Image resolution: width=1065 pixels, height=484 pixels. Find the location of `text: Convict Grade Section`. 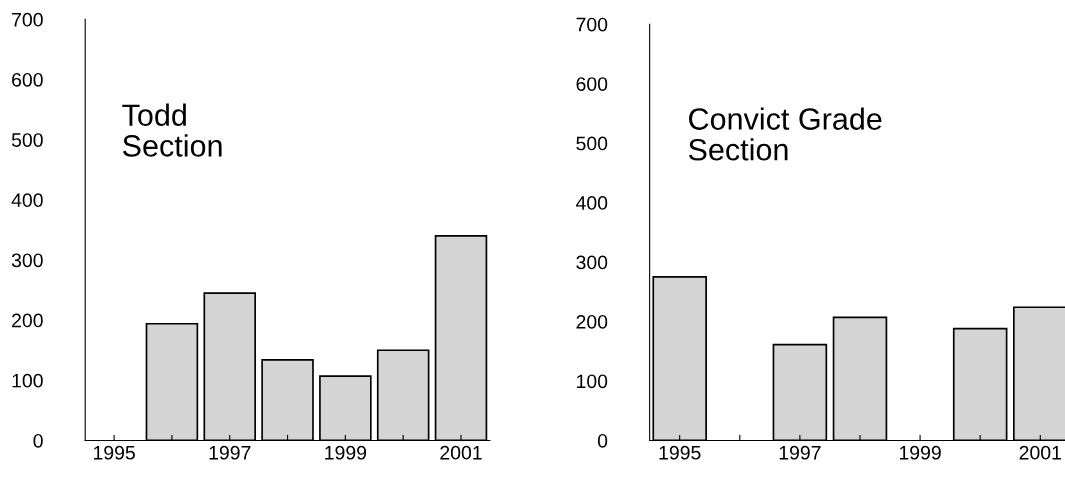

text: Convict Grade Section is located at coordinates (785, 134).